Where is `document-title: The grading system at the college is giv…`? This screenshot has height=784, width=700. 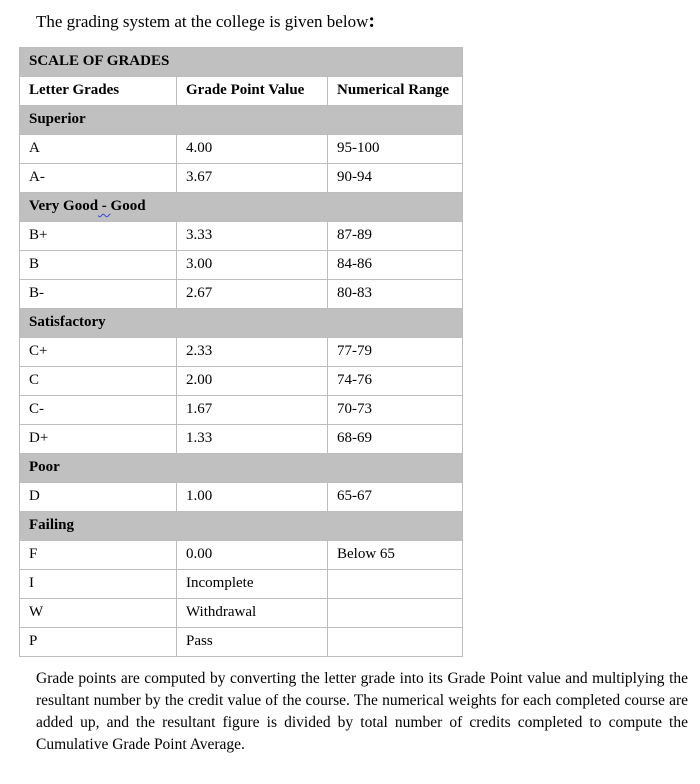 document-title: The grading system at the college is giv… is located at coordinates (363, 21).